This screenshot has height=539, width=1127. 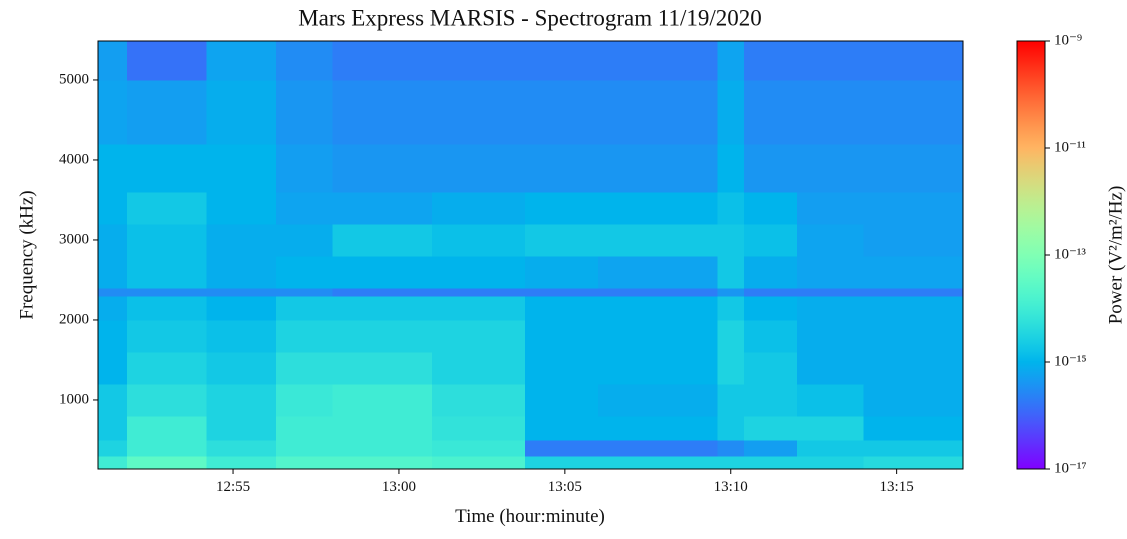 I want to click on colorbar, so click(x=1031, y=255).